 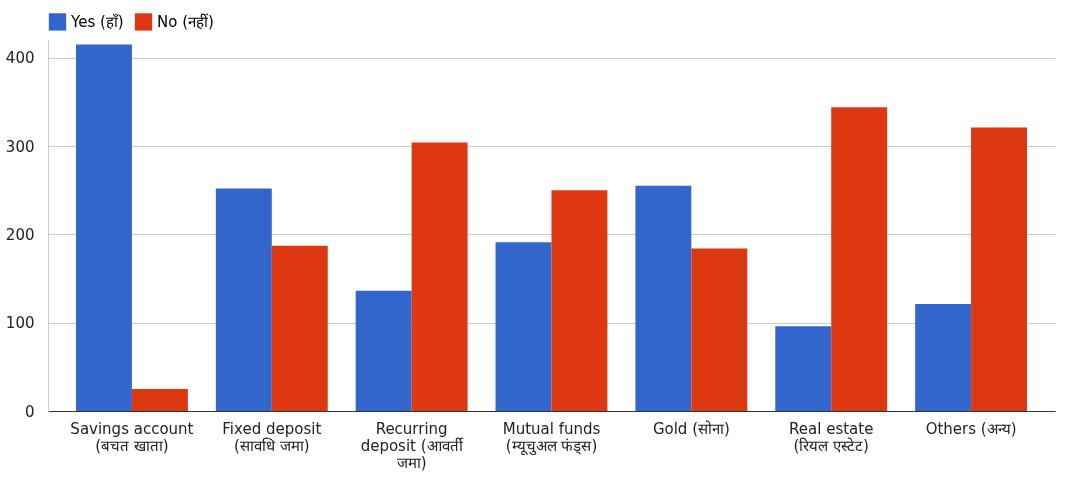 I want to click on x-tick-label: Real estate (रियल एस्टेट), so click(x=831, y=437).